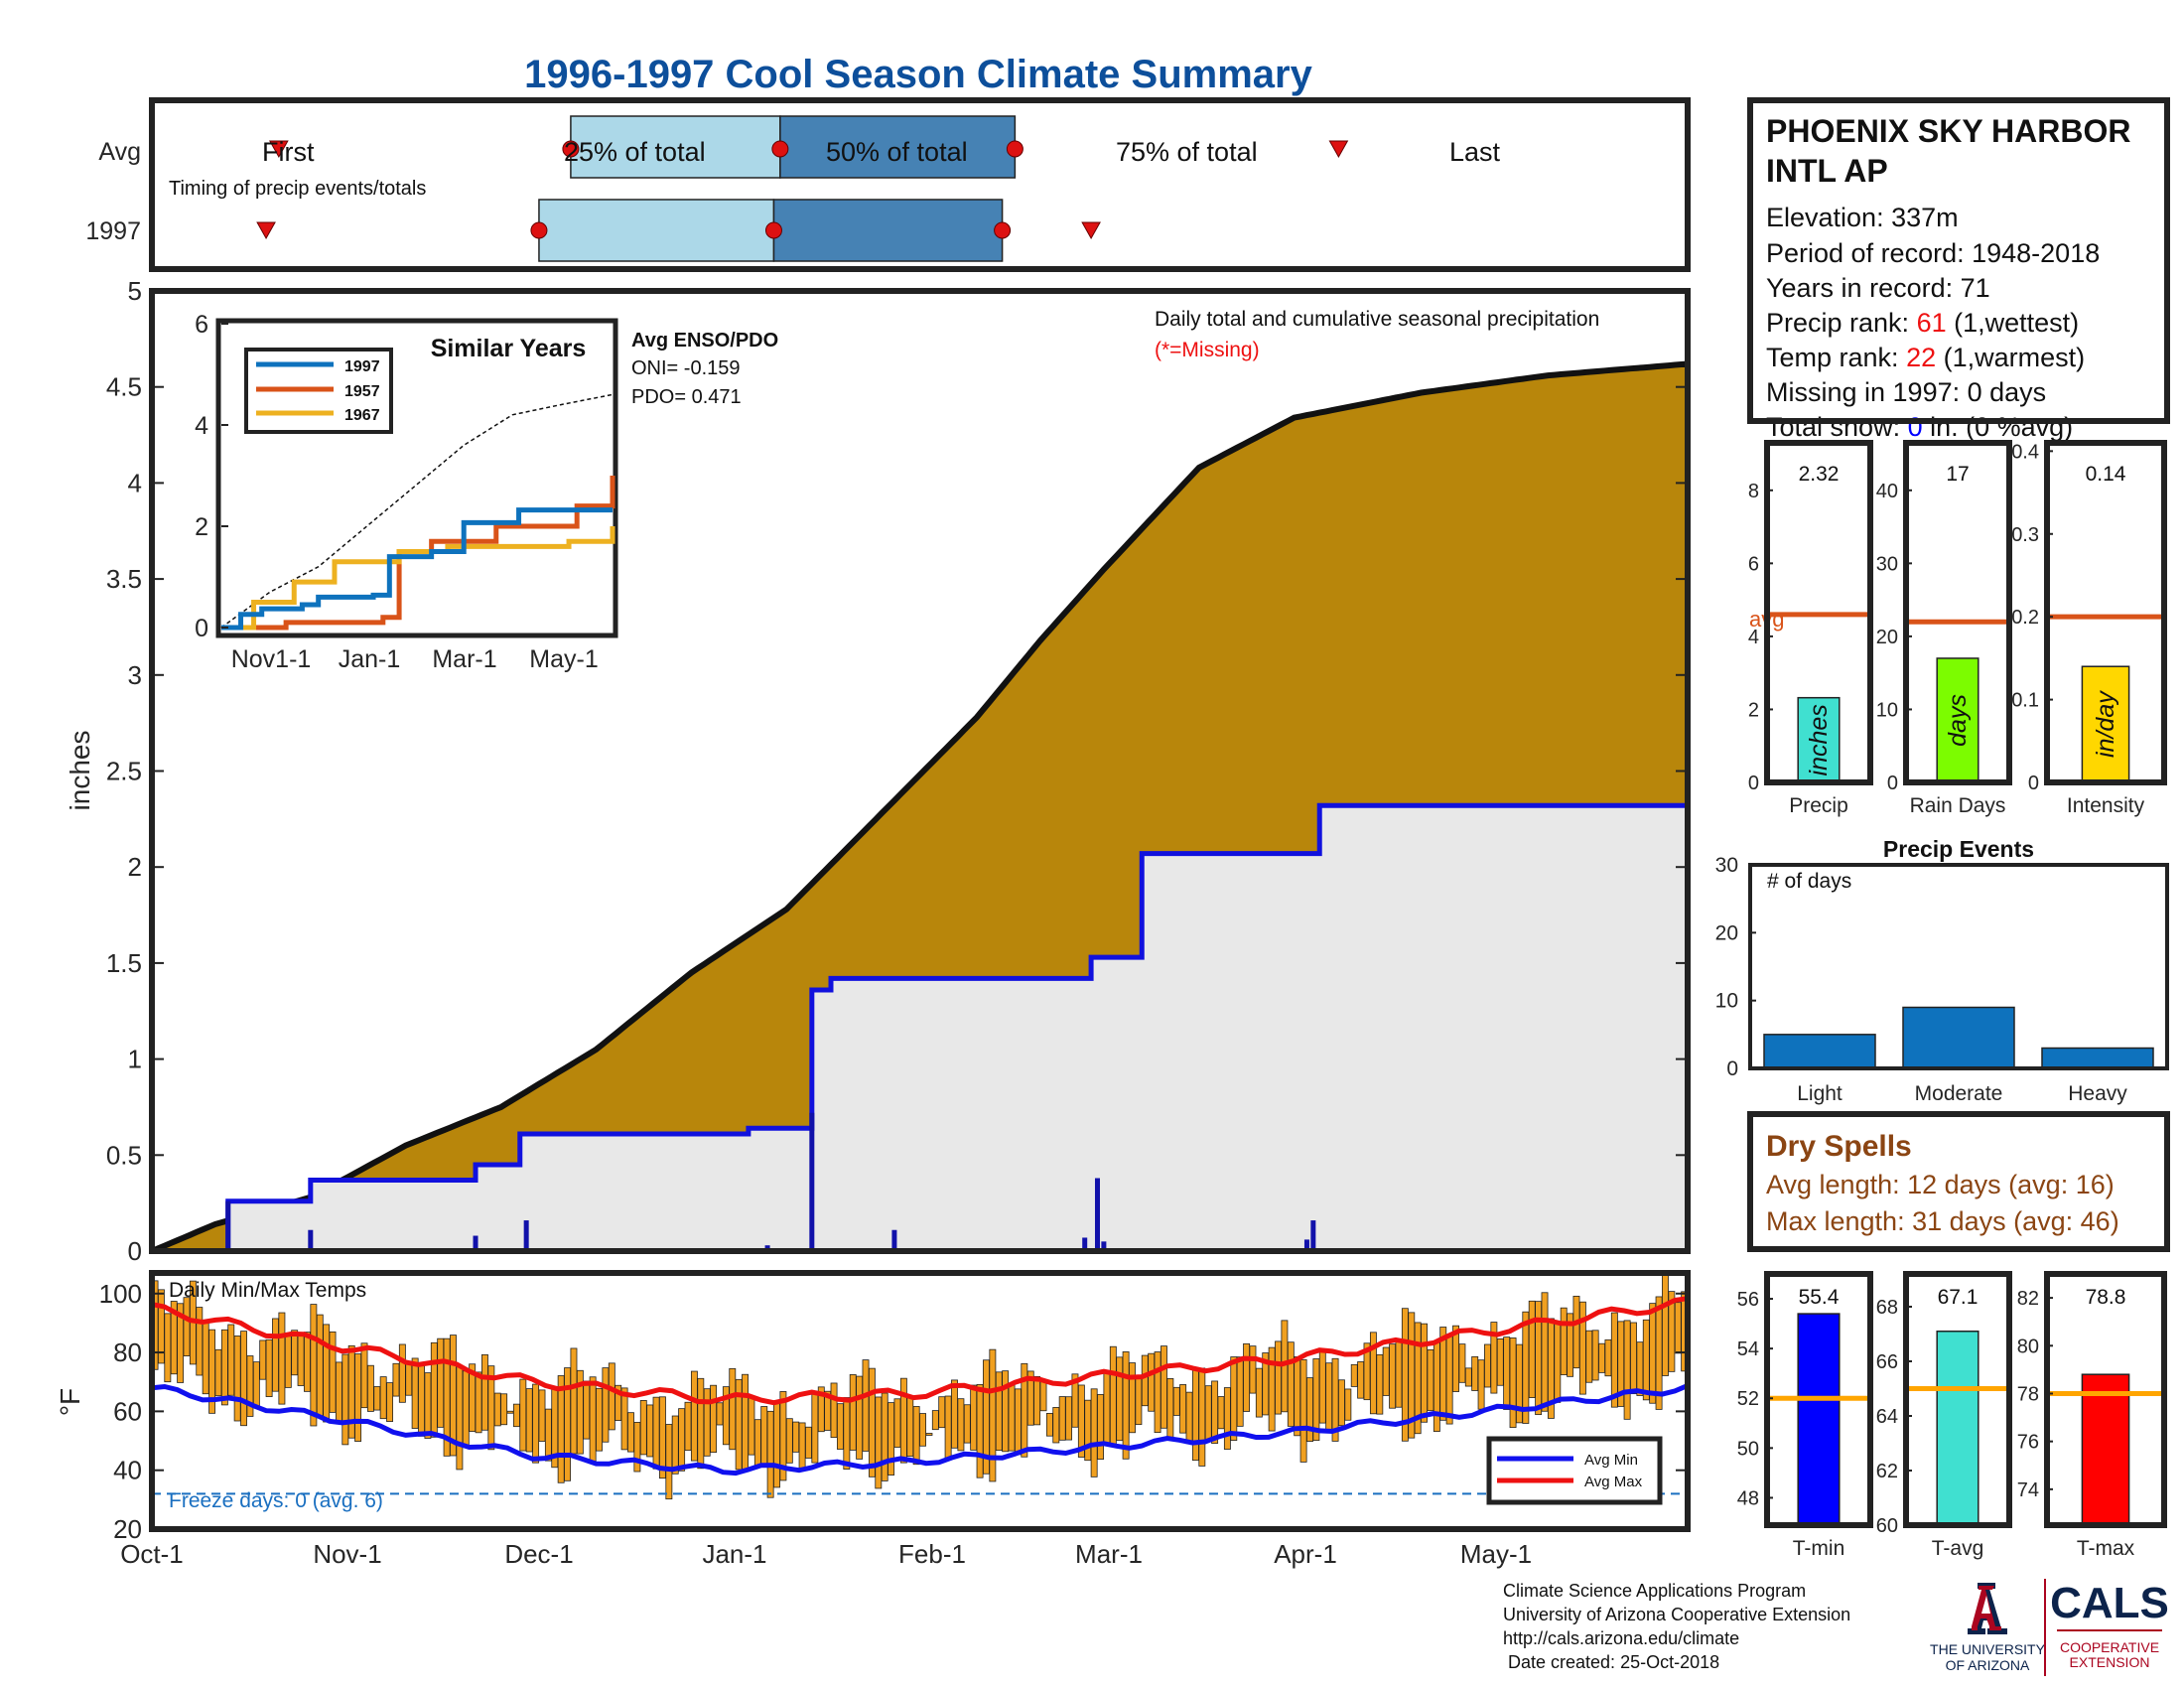 The height and width of the screenshot is (1688, 2184). Describe the element at coordinates (201, 628) in the screenshot. I see `inset-ytick-label: 0` at that location.